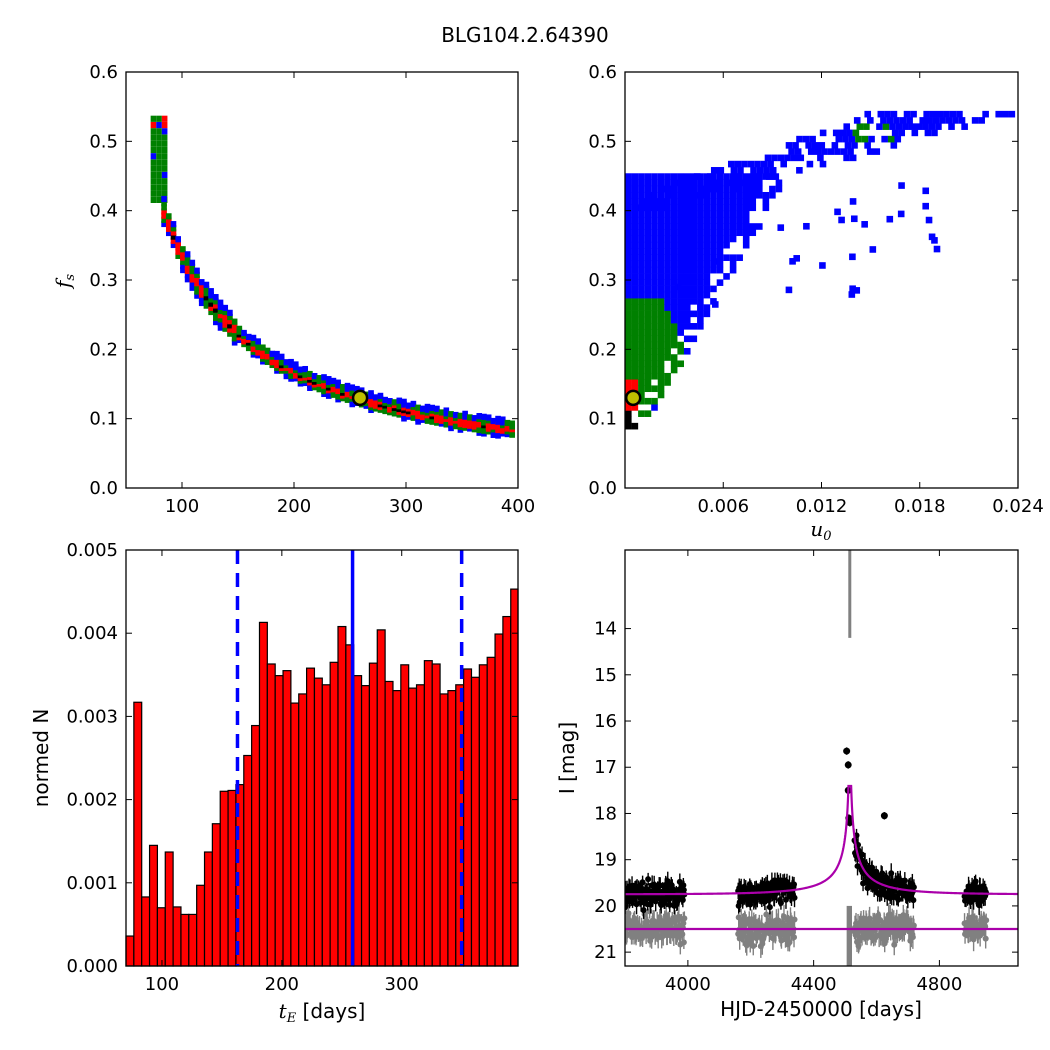 Image resolution: width=1050 pixels, height=1050 pixels. I want to click on residual-point, so click(894, 944).